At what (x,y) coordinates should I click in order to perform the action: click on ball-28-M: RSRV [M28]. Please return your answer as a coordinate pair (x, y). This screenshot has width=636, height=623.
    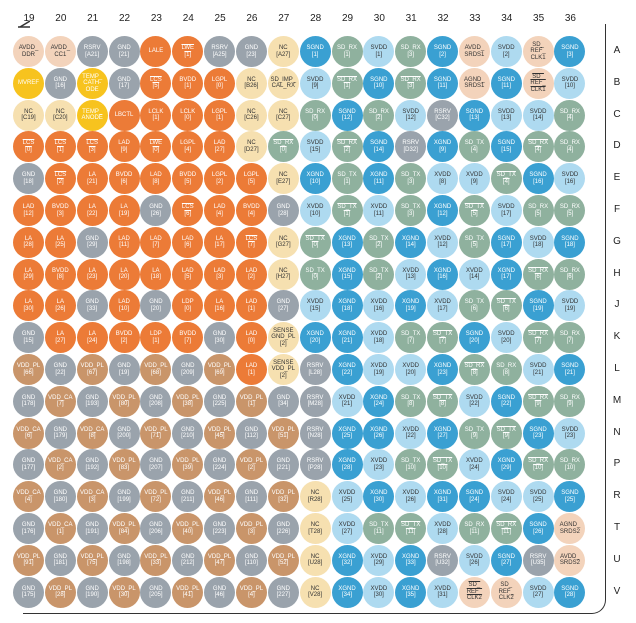
    Looking at the image, I should click on (315, 401).